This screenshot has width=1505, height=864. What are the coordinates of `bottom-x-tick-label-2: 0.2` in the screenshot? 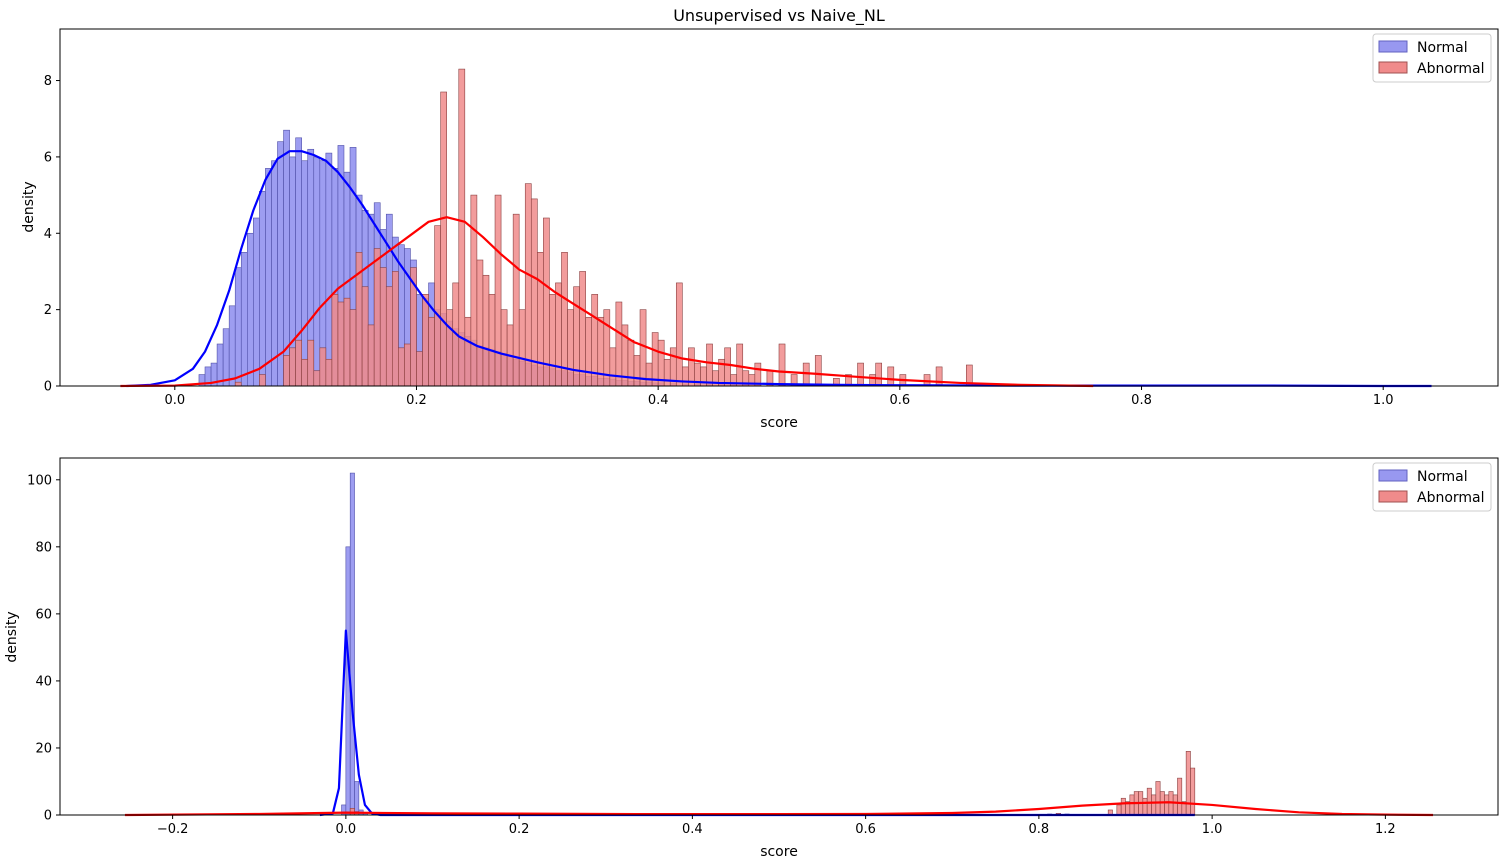 It's located at (519, 829).